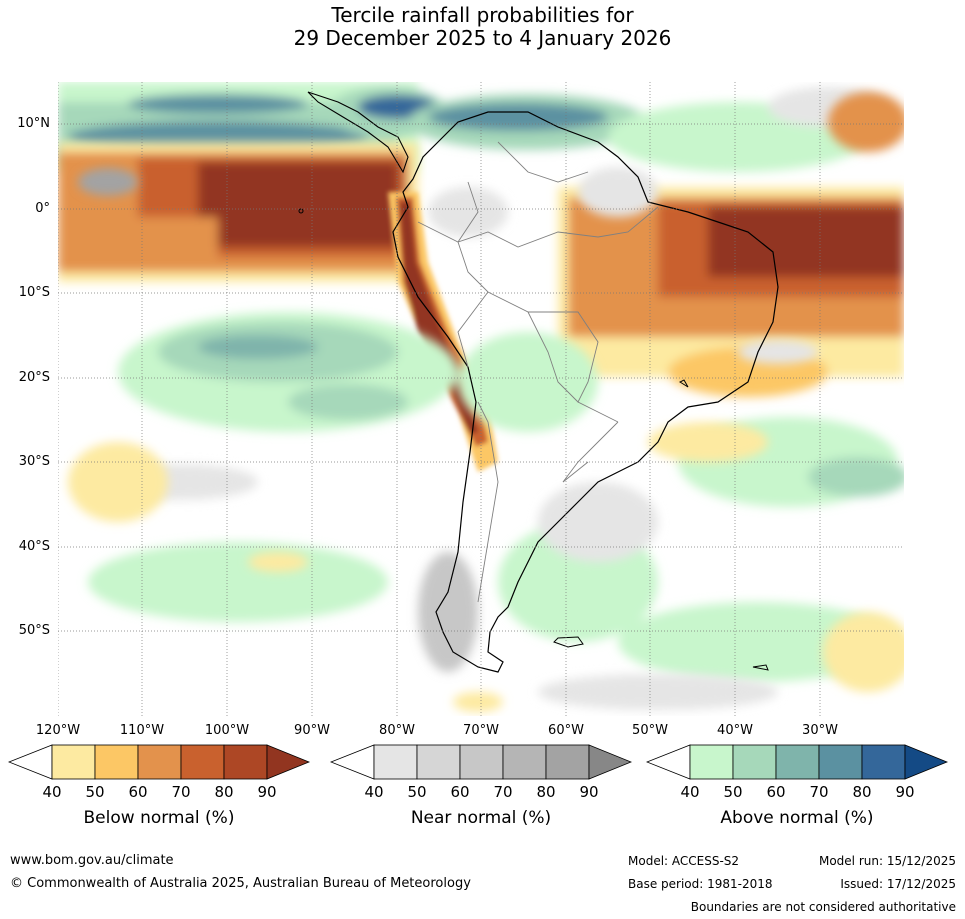 This screenshot has height=919, width=965. I want to click on below-tick: 70, so click(181, 792).